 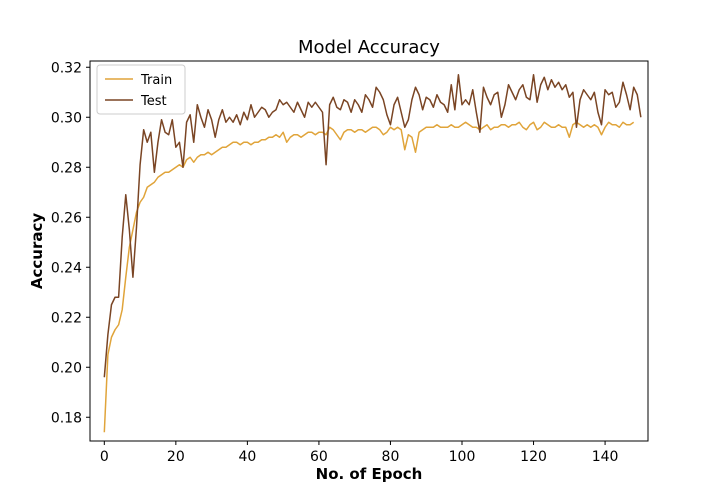 I want to click on y-tick-label: 0.22, so click(x=66, y=318).